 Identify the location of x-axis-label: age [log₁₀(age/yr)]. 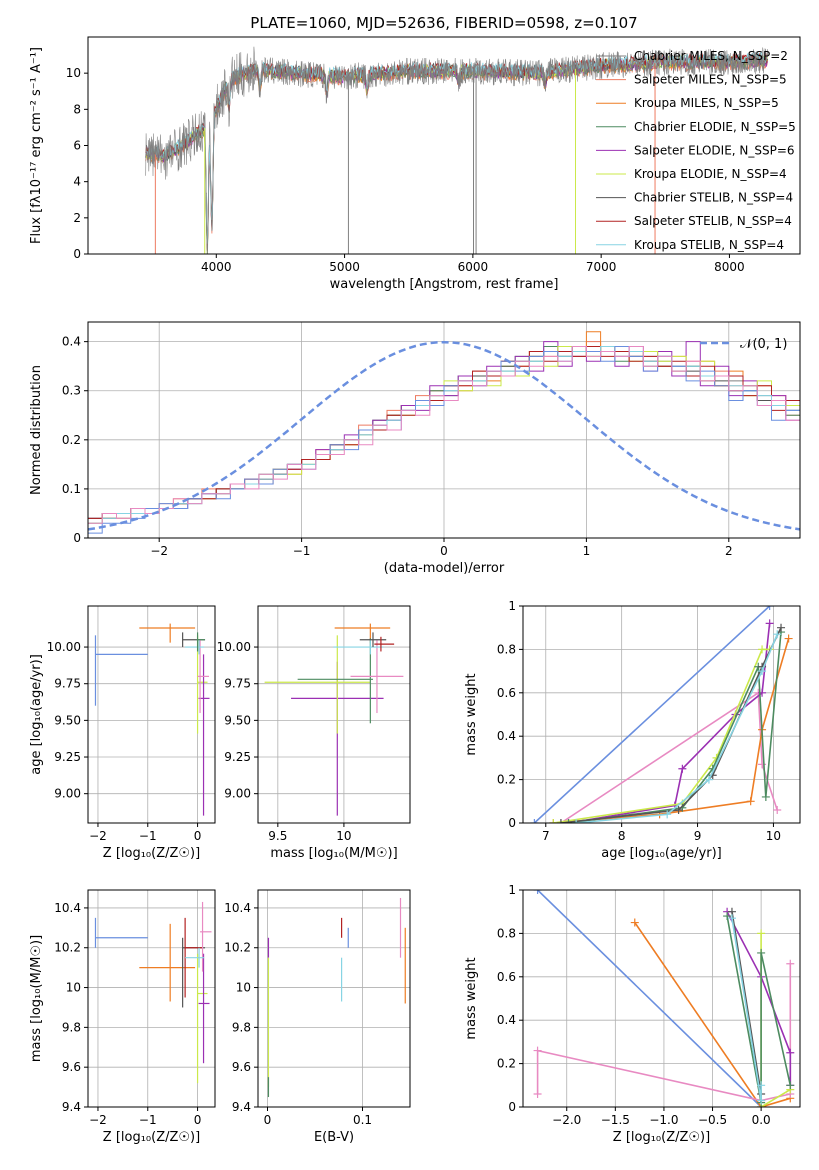
(661, 853).